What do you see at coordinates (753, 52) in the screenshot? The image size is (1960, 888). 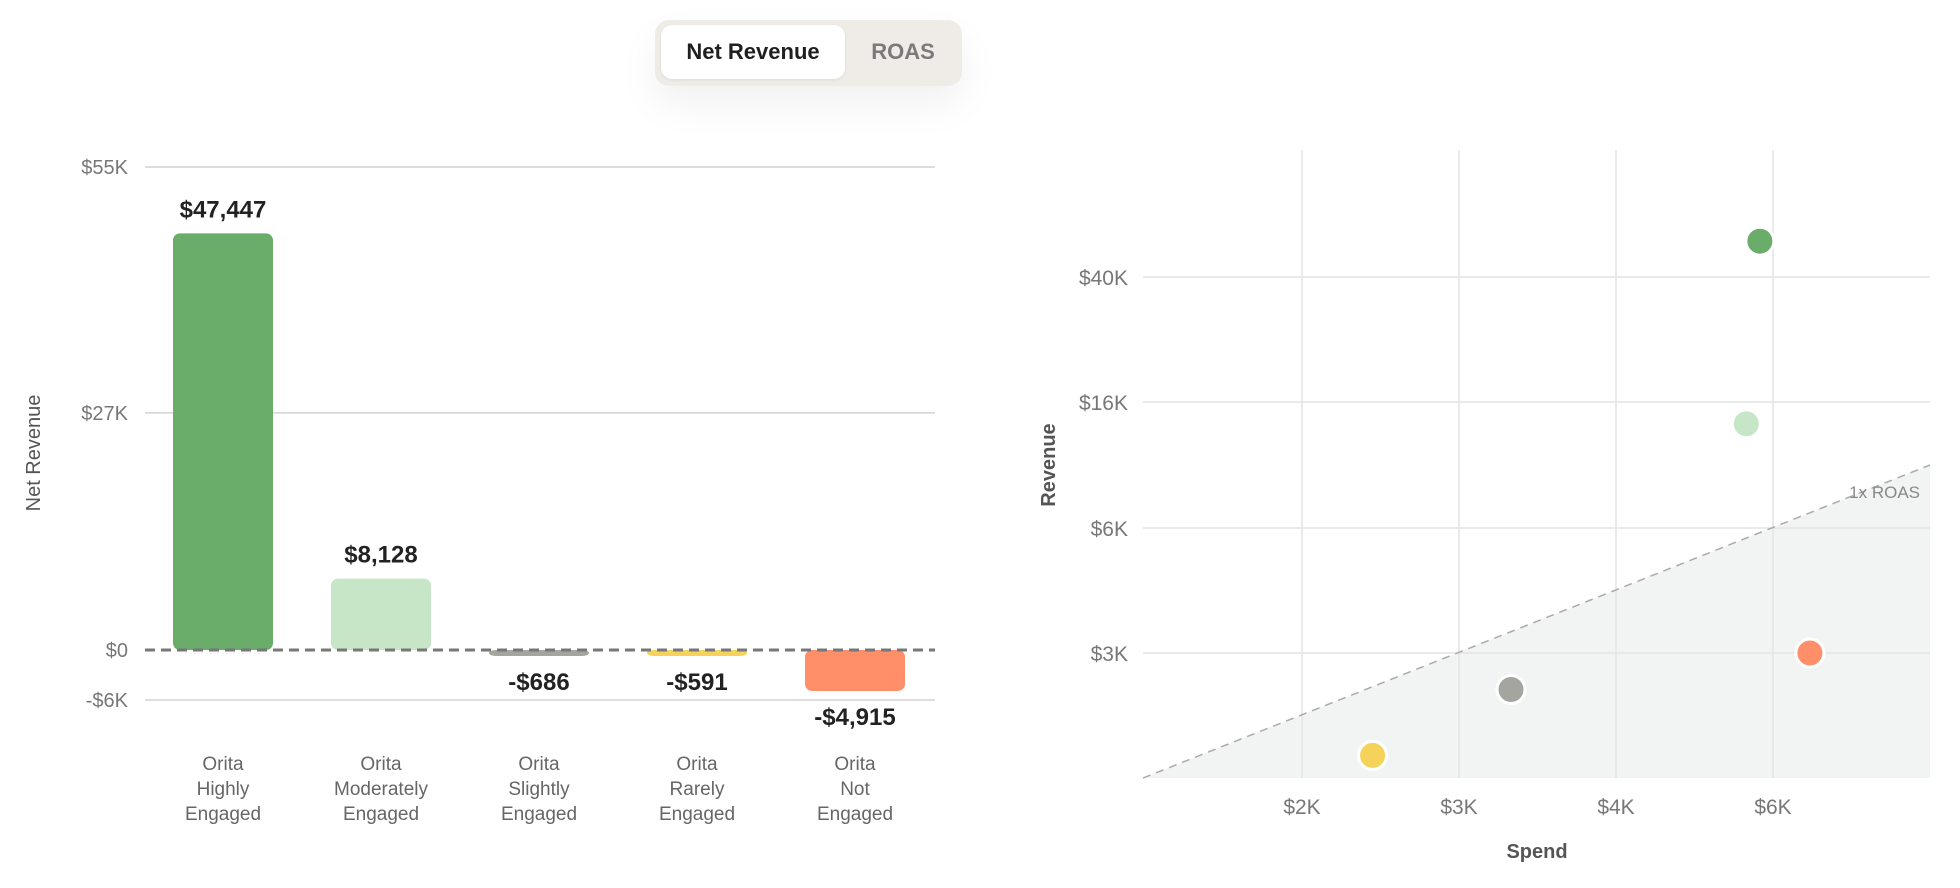 I see `toggle-net-revenue: Net Revenue` at bounding box center [753, 52].